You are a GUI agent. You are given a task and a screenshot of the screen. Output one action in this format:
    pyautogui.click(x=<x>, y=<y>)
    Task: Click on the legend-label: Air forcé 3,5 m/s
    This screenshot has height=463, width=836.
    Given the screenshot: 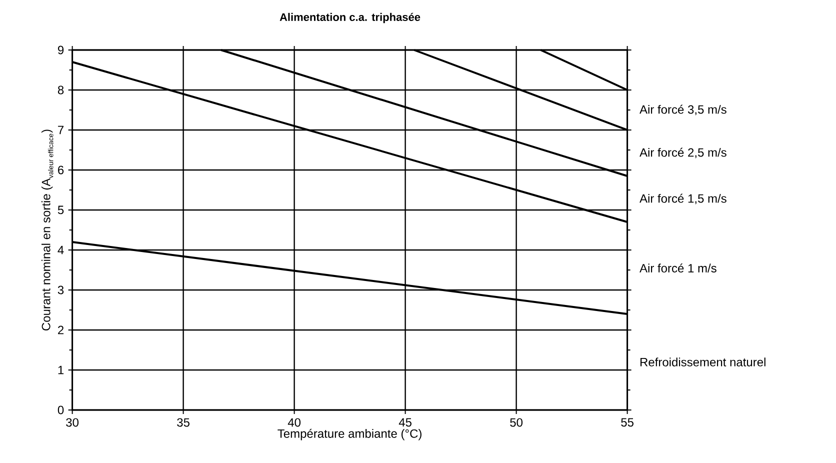 What is the action you would take?
    pyautogui.click(x=683, y=110)
    